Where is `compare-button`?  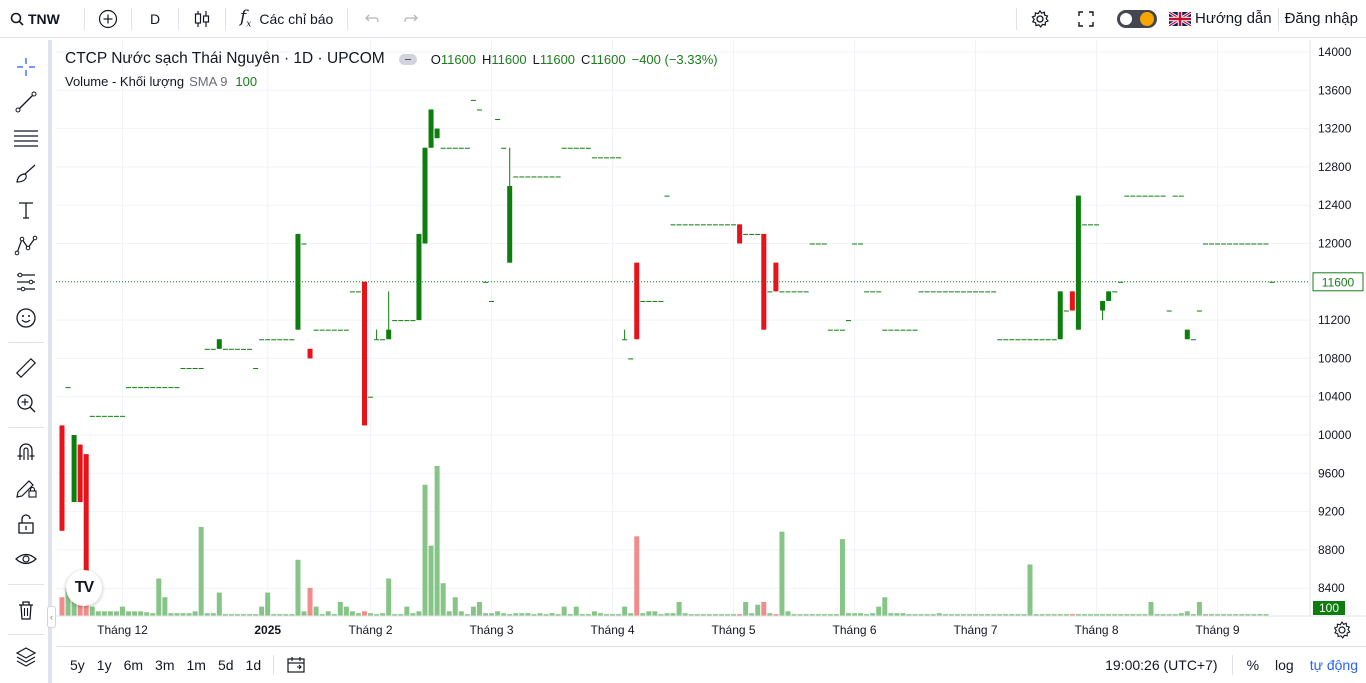
compare-button is located at coordinates (108, 19).